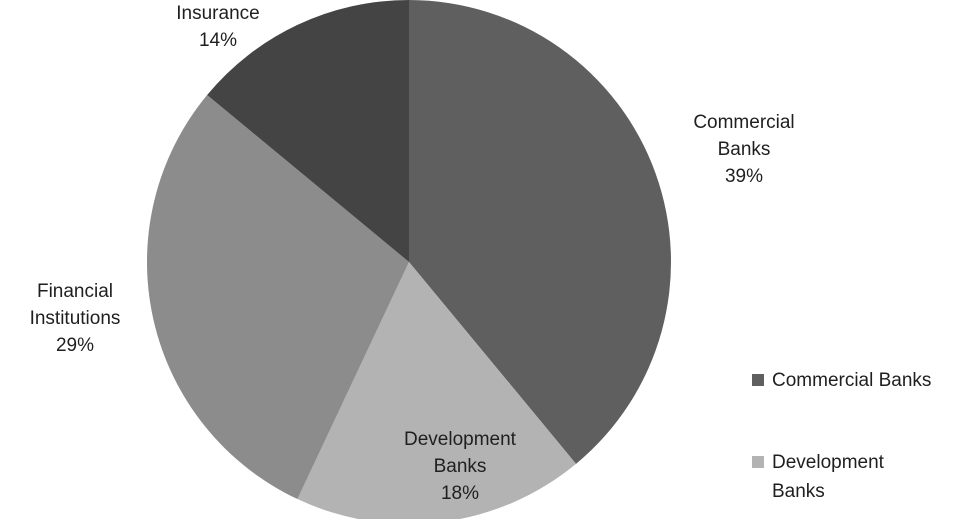  Describe the element at coordinates (217, 13) in the screenshot. I see `slice-label-line: Insurance` at that location.